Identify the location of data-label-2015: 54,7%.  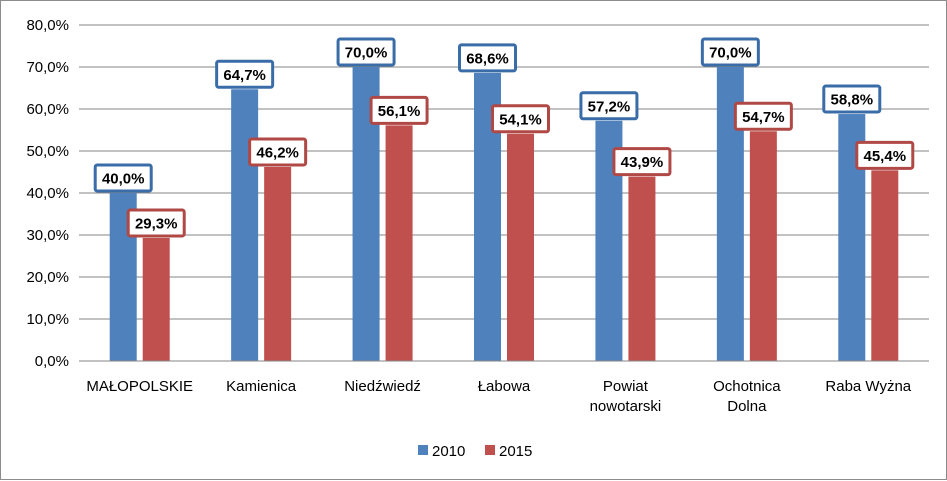
(763, 117).